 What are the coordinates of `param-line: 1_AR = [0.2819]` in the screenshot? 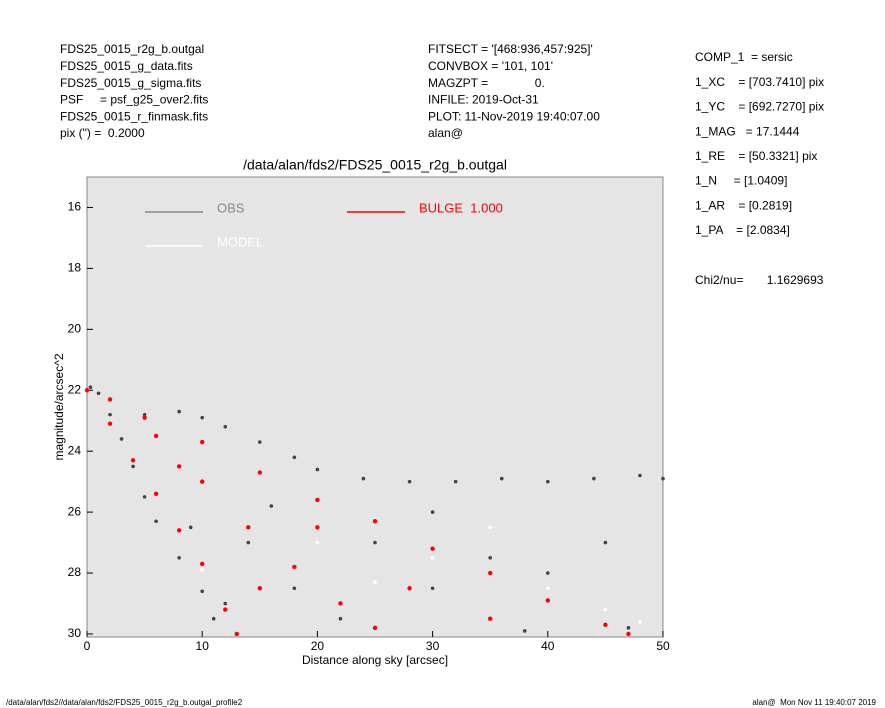 It's located at (743, 205).